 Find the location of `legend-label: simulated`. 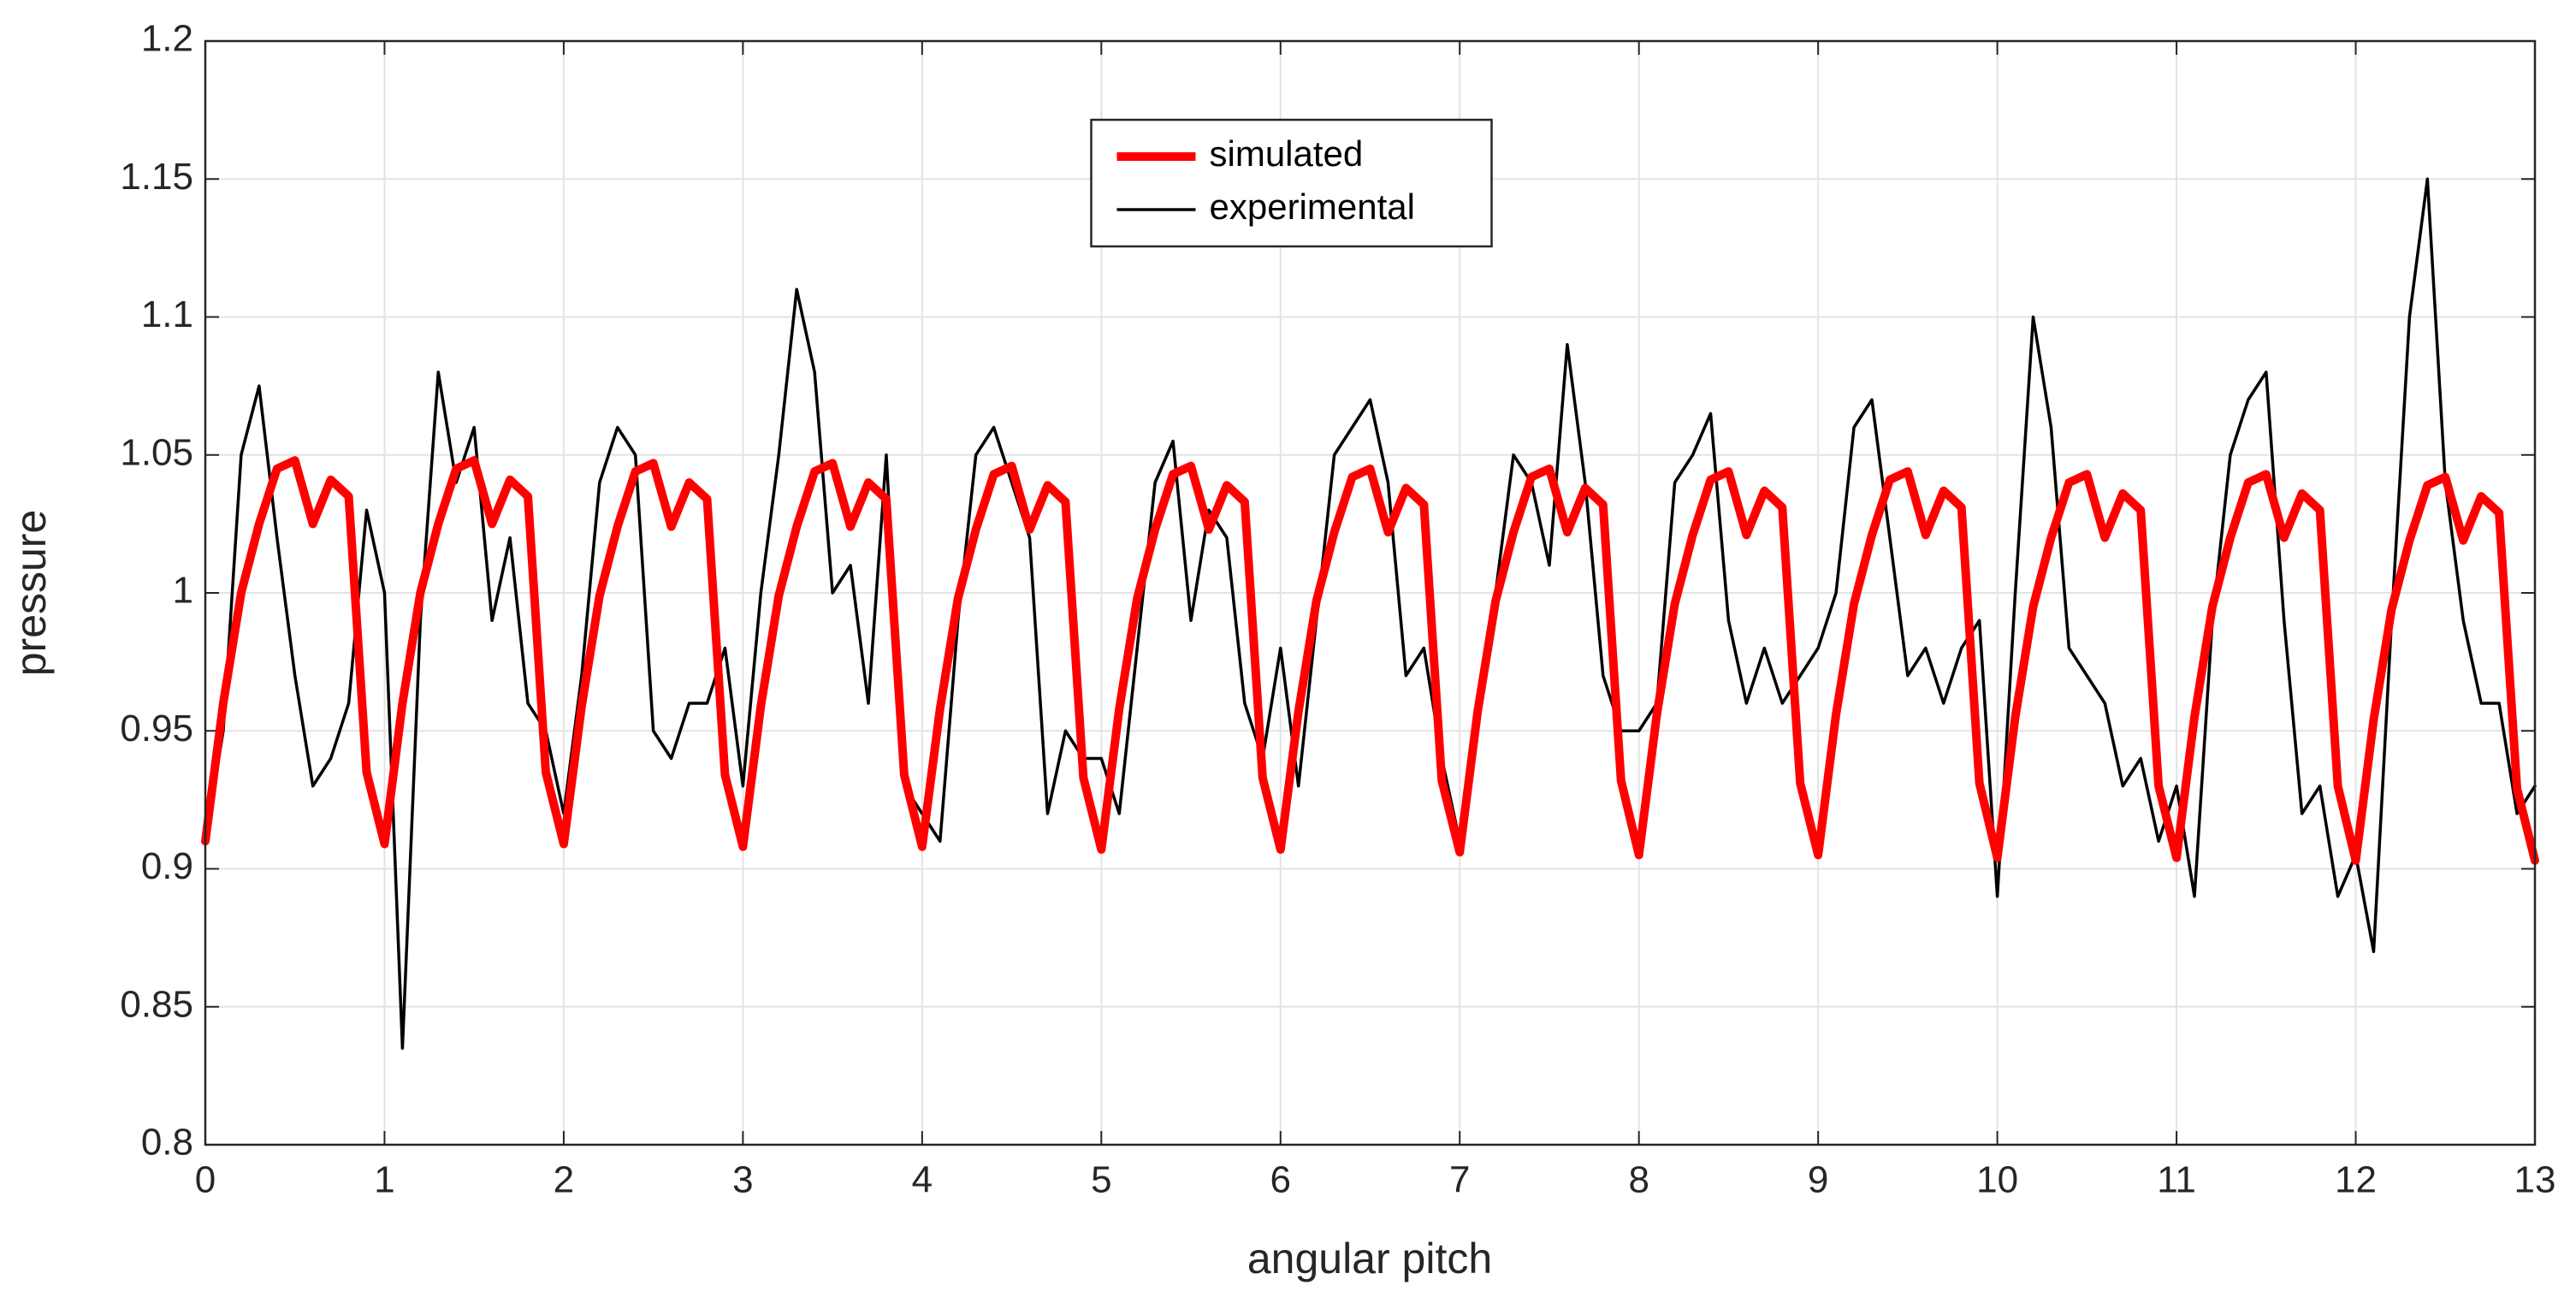

legend-label: simulated is located at coordinates (1287, 153).